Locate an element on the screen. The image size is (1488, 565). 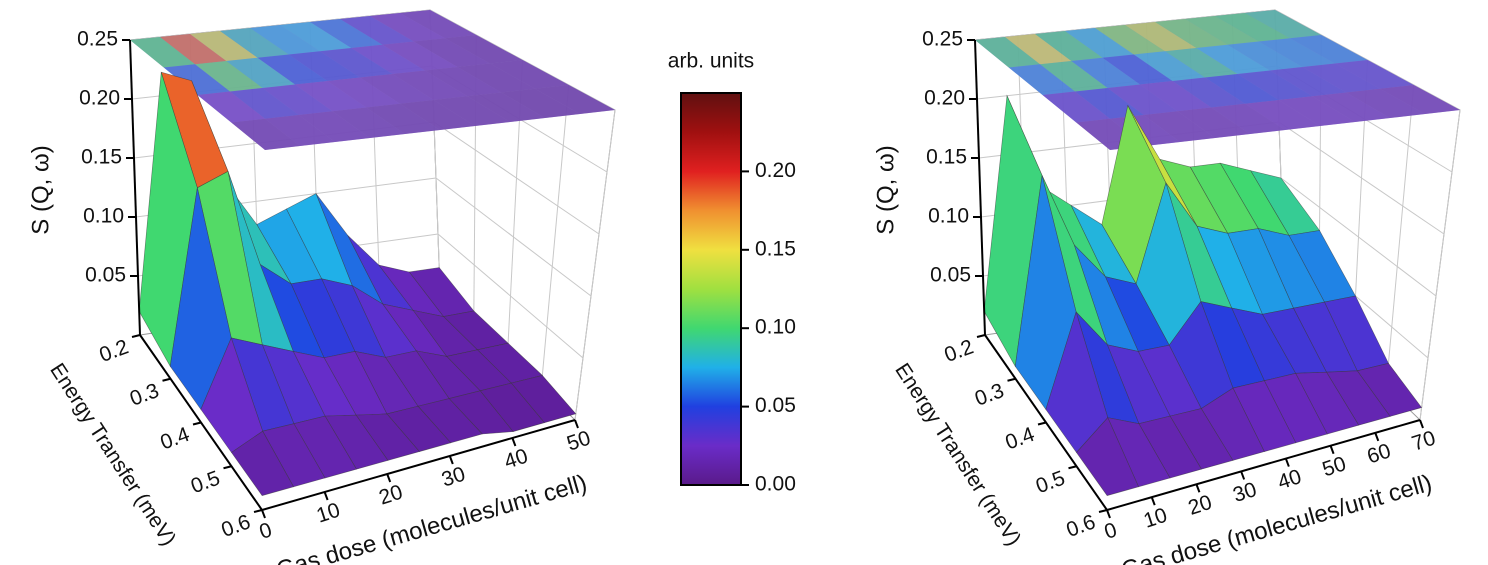
colorbar-tick-label: 0.00 is located at coordinates (775, 484).